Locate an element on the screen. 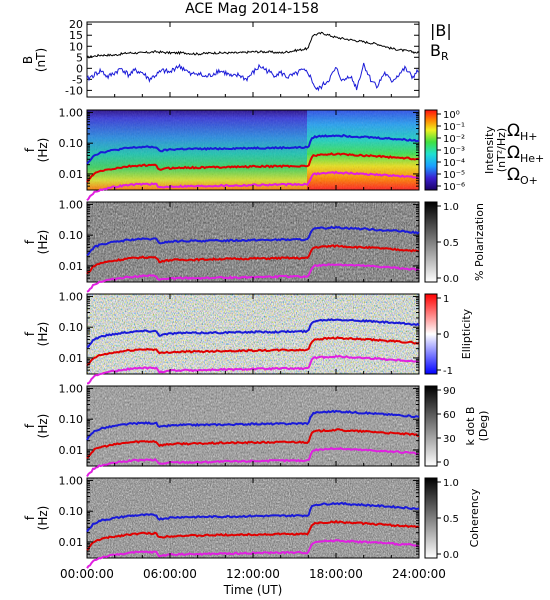 Image resolution: width=550 pixels, height=600 pixels. colorbar-tick-label: 10⁻⁶ is located at coordinates (454, 187).